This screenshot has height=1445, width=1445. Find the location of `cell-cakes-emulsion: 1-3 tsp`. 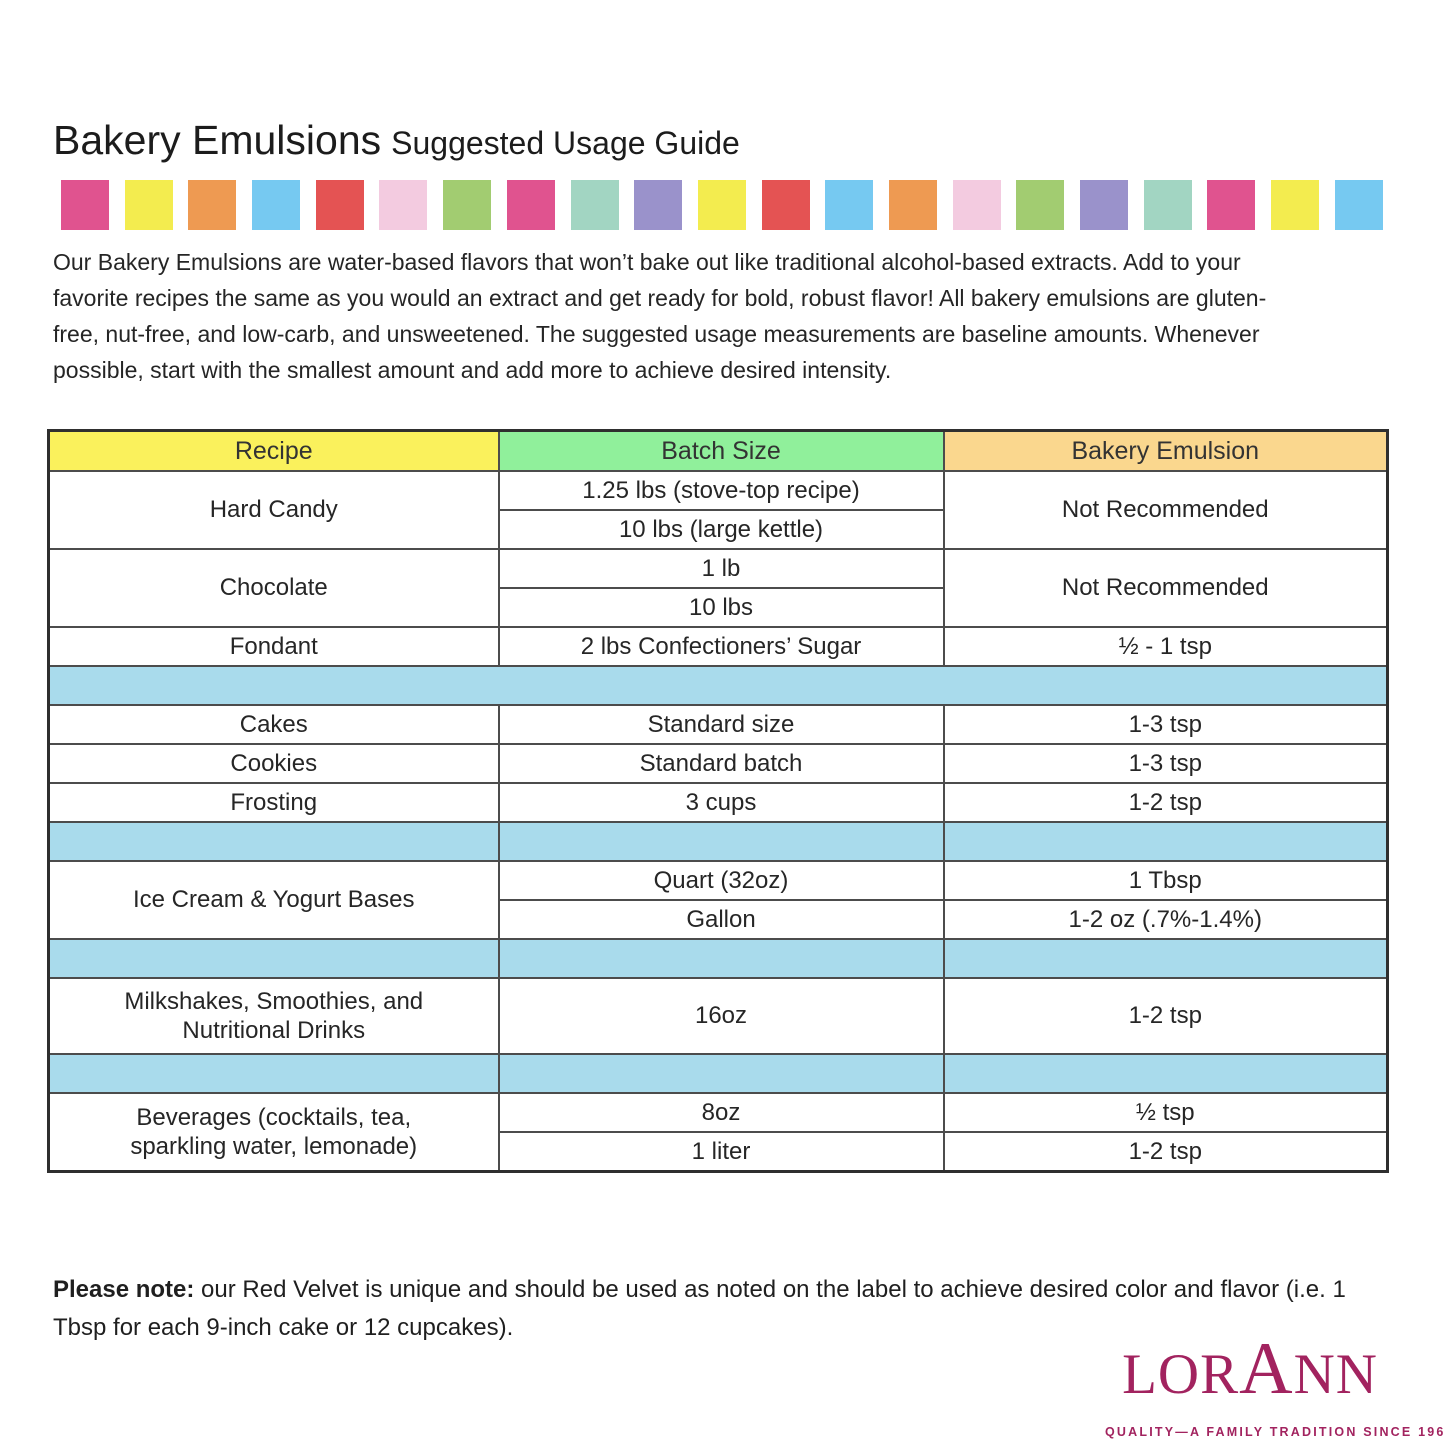

cell-cakes-emulsion: 1-3 tsp is located at coordinates (1165, 725).